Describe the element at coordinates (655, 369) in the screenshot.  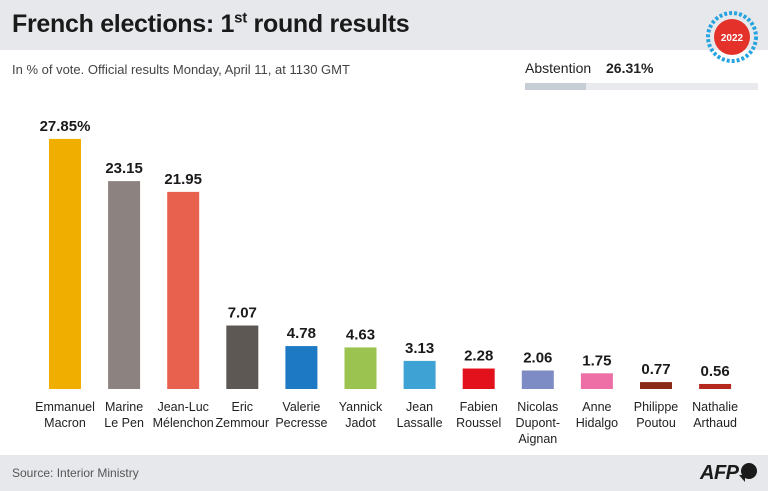
I see `bar-value-label-10: 0.77` at that location.